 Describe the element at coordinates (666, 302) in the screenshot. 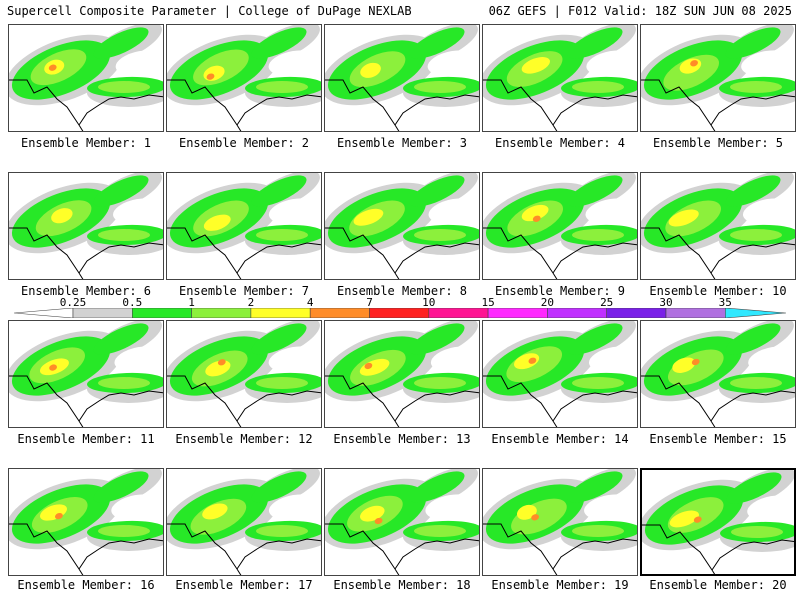

I see `legend-tick-label: 30` at that location.